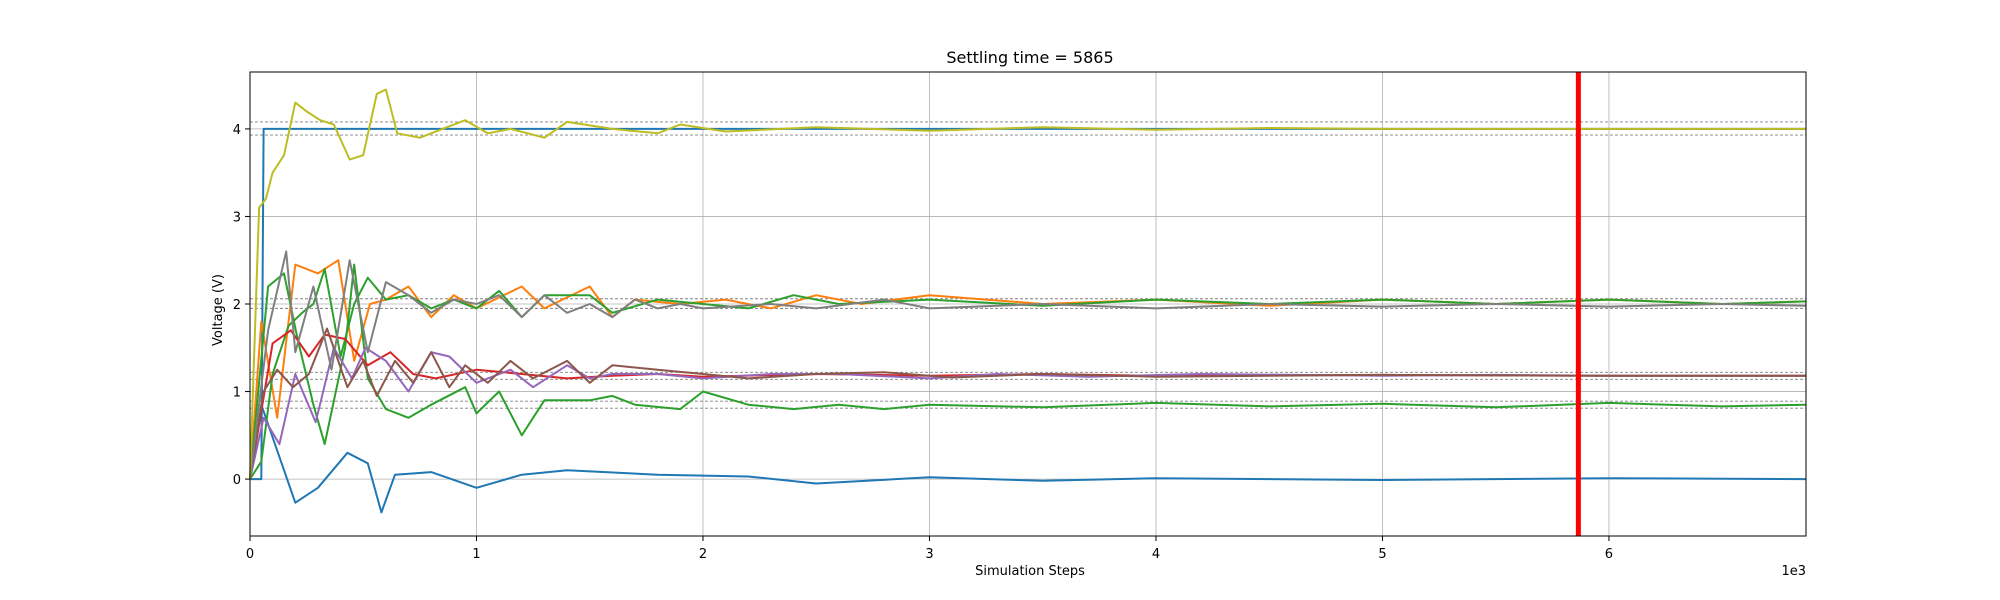  Describe the element at coordinates (237, 130) in the screenshot. I see `y-tick-label: 4` at that location.